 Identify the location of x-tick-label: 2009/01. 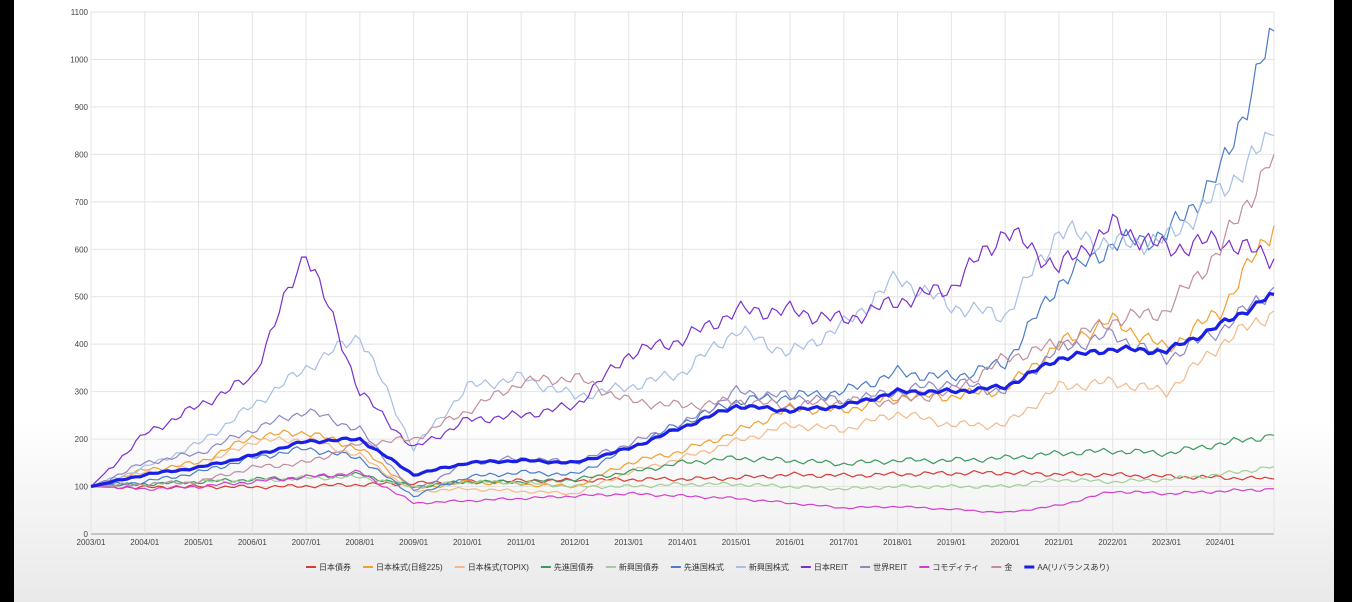
(413, 542).